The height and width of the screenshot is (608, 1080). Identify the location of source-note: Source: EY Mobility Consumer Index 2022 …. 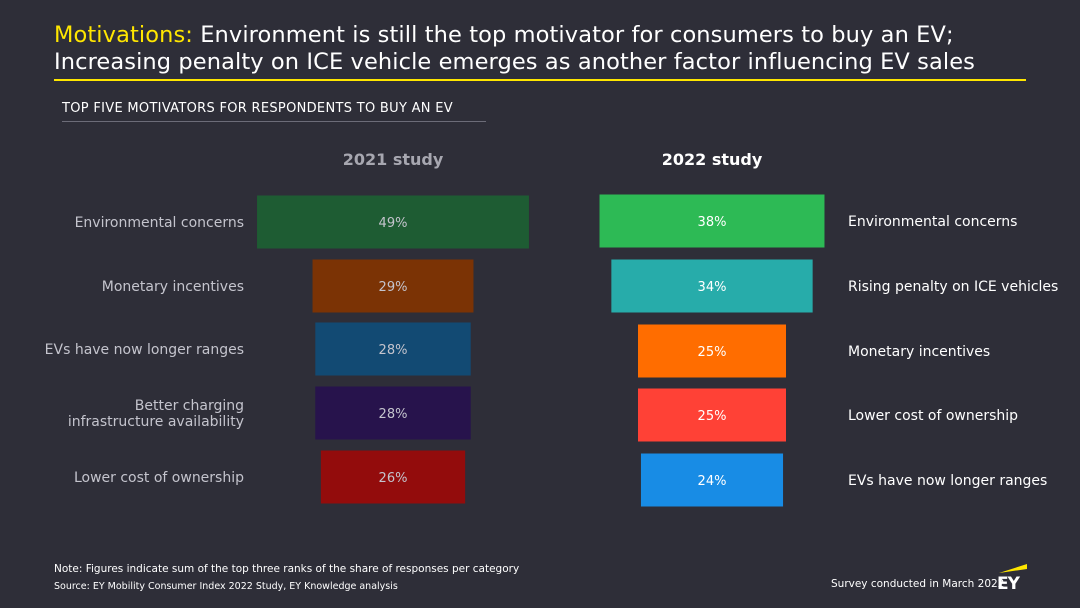
(226, 586).